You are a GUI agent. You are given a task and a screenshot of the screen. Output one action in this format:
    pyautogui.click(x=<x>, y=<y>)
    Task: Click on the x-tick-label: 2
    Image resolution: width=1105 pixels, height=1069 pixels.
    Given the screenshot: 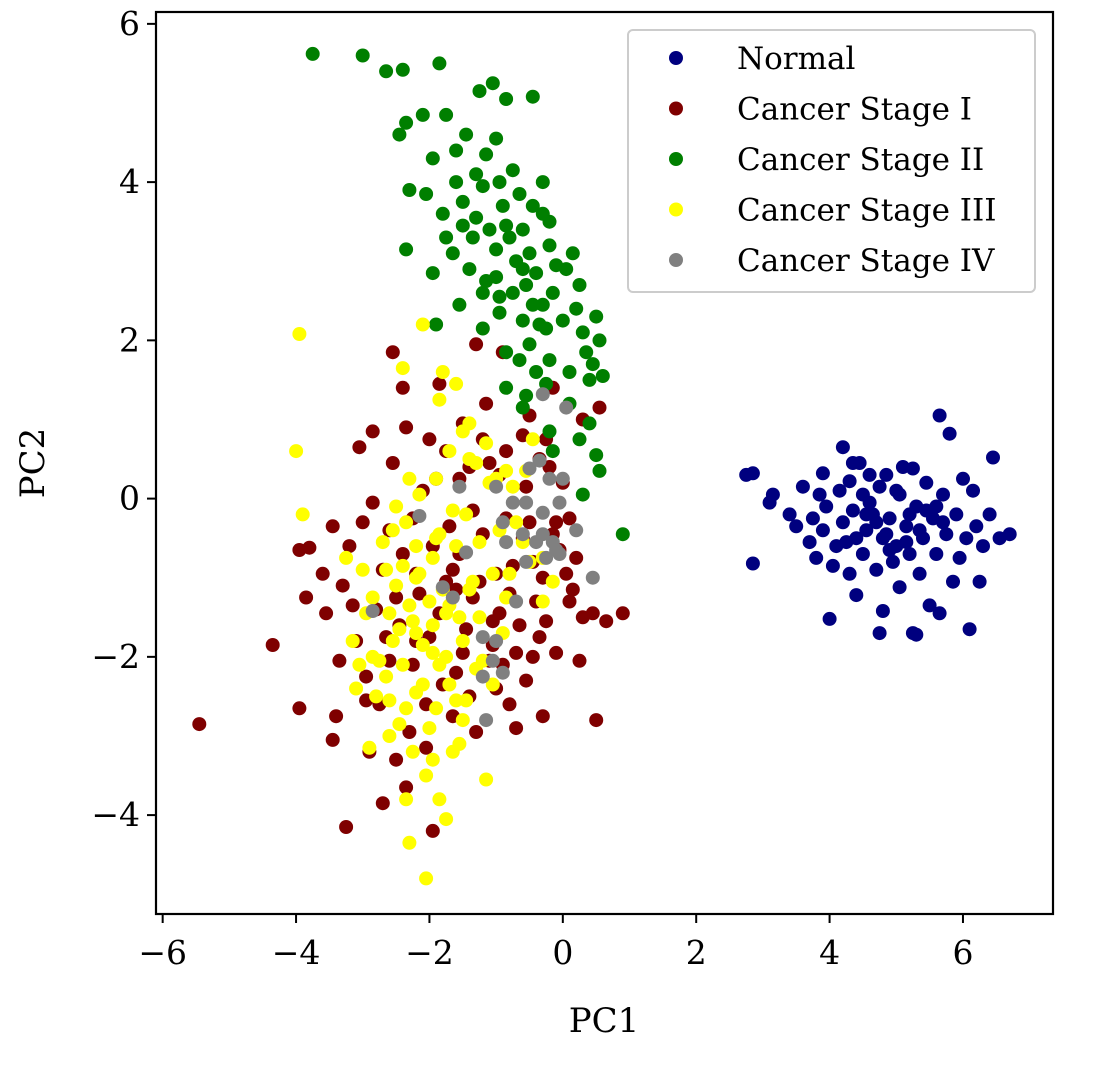 What is the action you would take?
    pyautogui.click(x=696, y=952)
    